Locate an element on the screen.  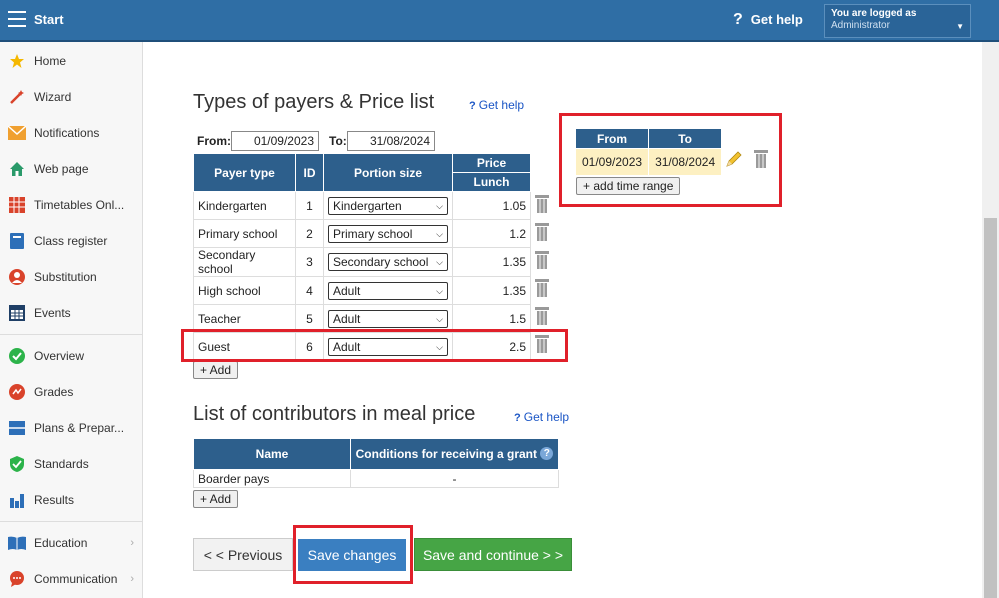
sidebar-item-class-register: Class register is located at coordinates (71, 241).